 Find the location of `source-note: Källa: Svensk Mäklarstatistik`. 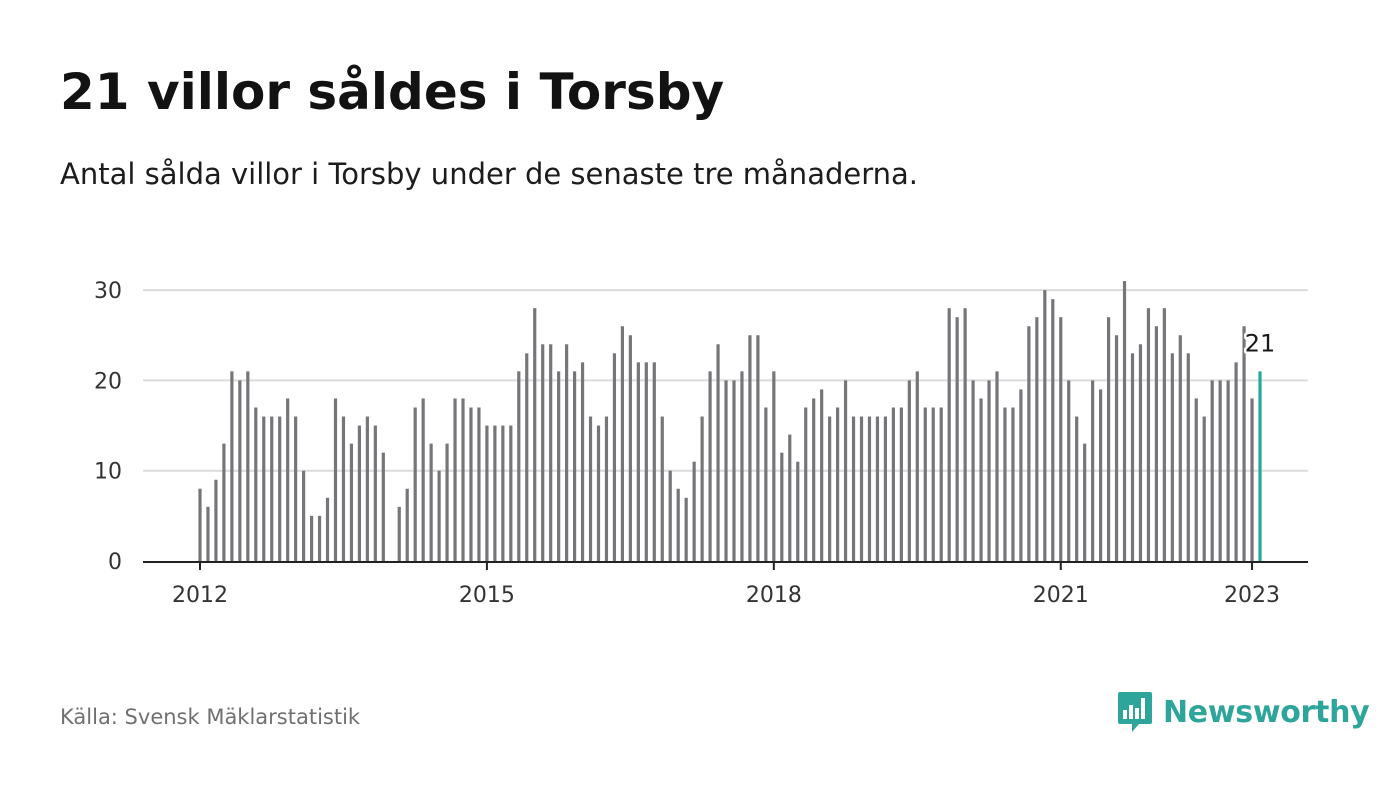

source-note: Källa: Svensk Mäklarstatistik is located at coordinates (210, 717).